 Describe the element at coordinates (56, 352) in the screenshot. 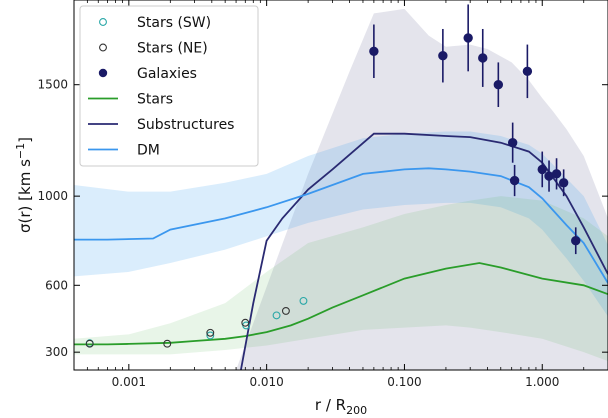

I see `y-tick-label: 300` at that location.